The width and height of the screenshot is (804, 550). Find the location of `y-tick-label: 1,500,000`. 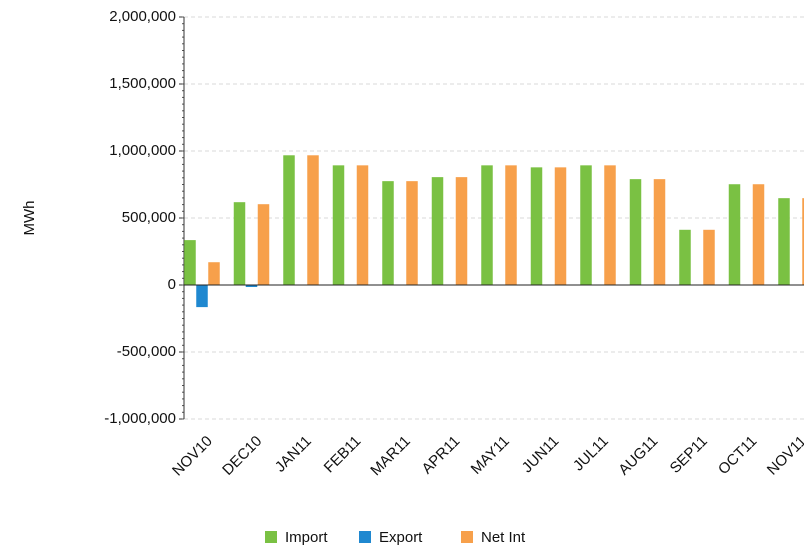

y-tick-label: 1,500,000 is located at coordinates (142, 83).